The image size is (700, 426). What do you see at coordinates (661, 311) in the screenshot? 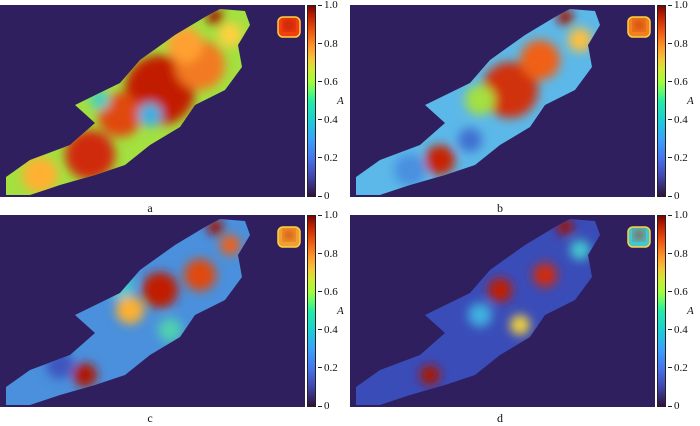
I see `colorbar-d` at bounding box center [661, 311].